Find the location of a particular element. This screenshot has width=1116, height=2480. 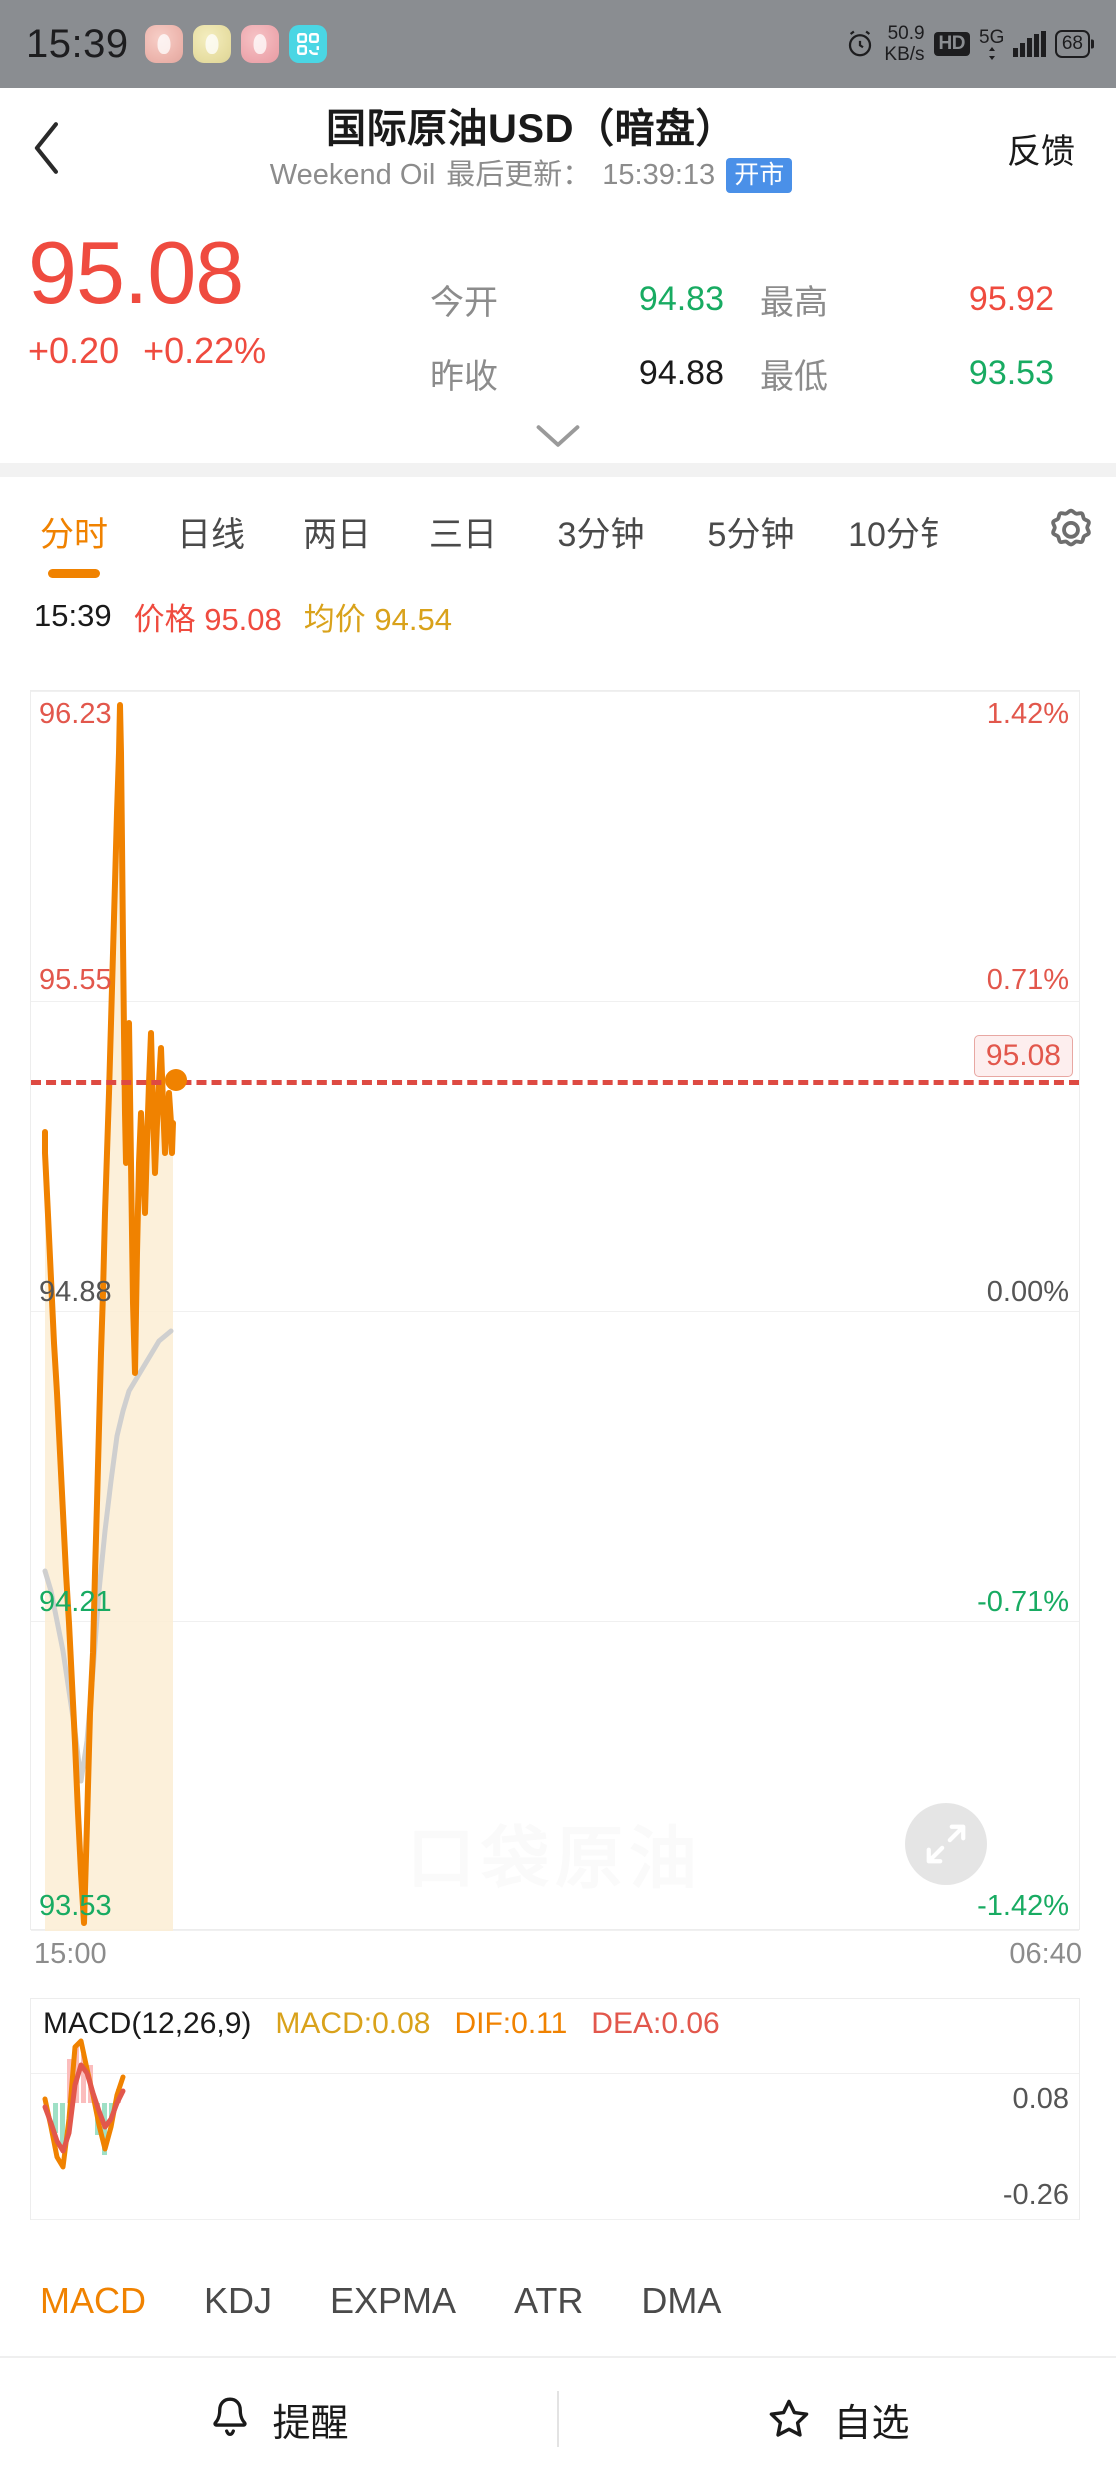

network-type-label: 5G is located at coordinates (992, 37).